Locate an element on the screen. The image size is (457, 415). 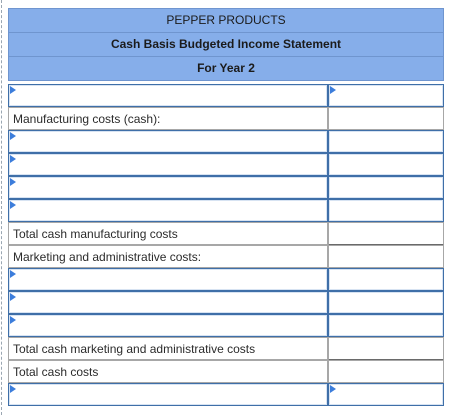
total-cash-costs-label: Total cash costs is located at coordinates (56, 372).